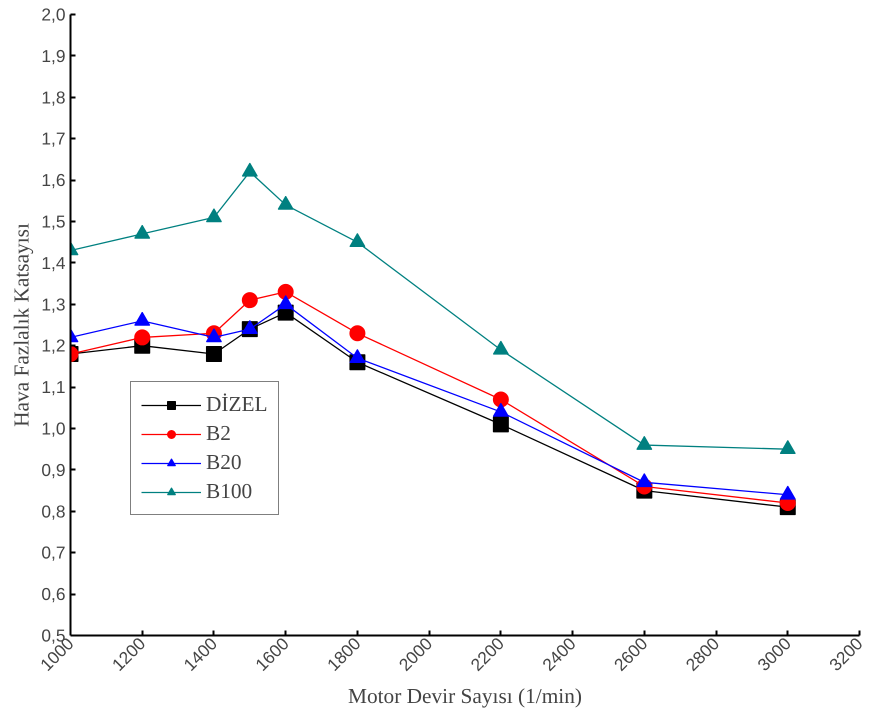 The height and width of the screenshot is (711, 889). I want to click on legend-label: B20, so click(224, 462).